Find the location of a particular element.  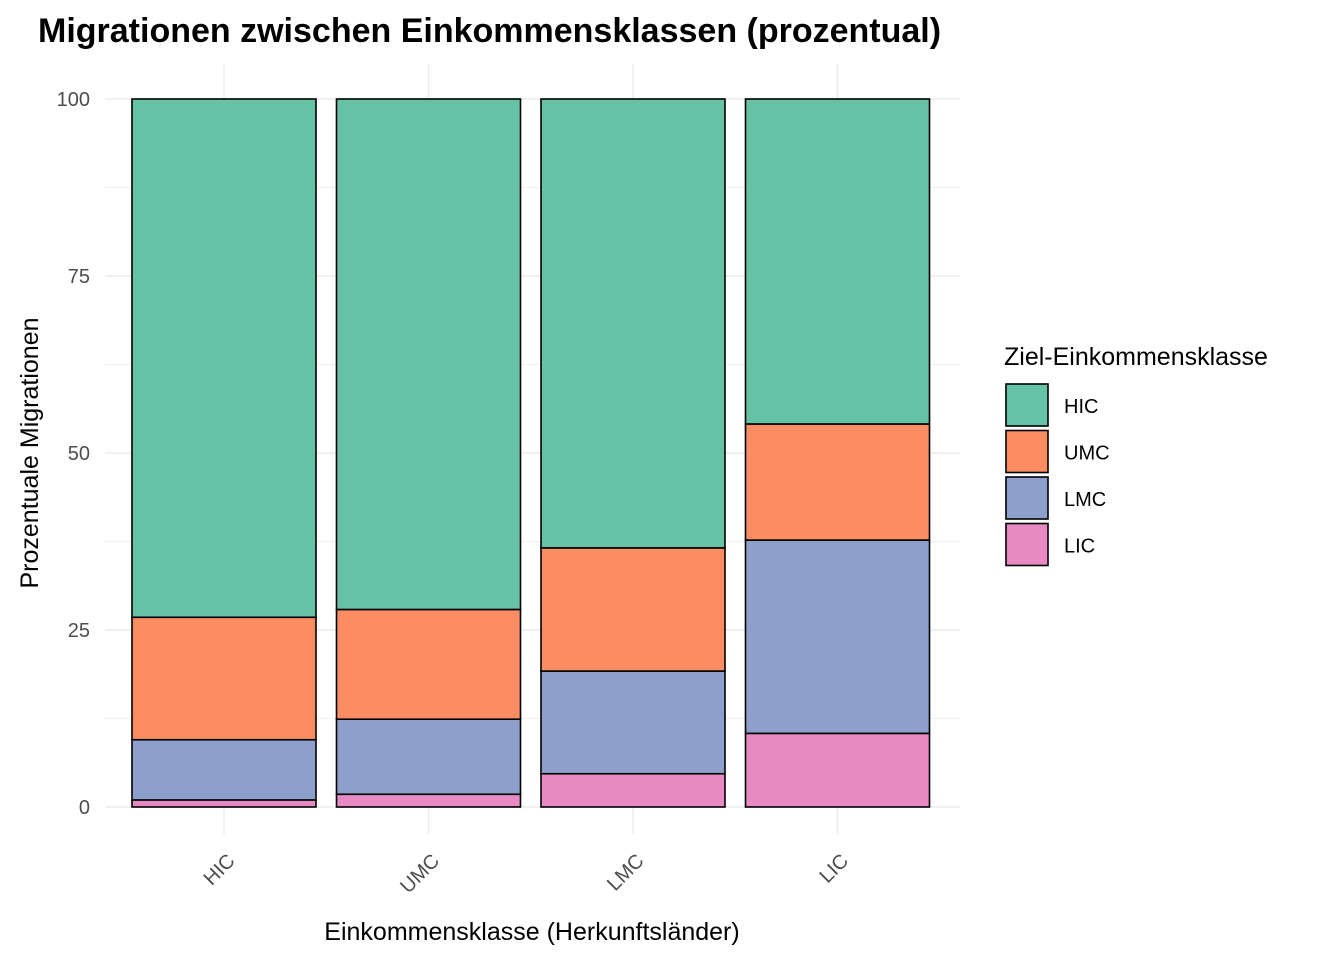

x-axis-ticks: HIC UMC LMC LIC is located at coordinates (526, 874).